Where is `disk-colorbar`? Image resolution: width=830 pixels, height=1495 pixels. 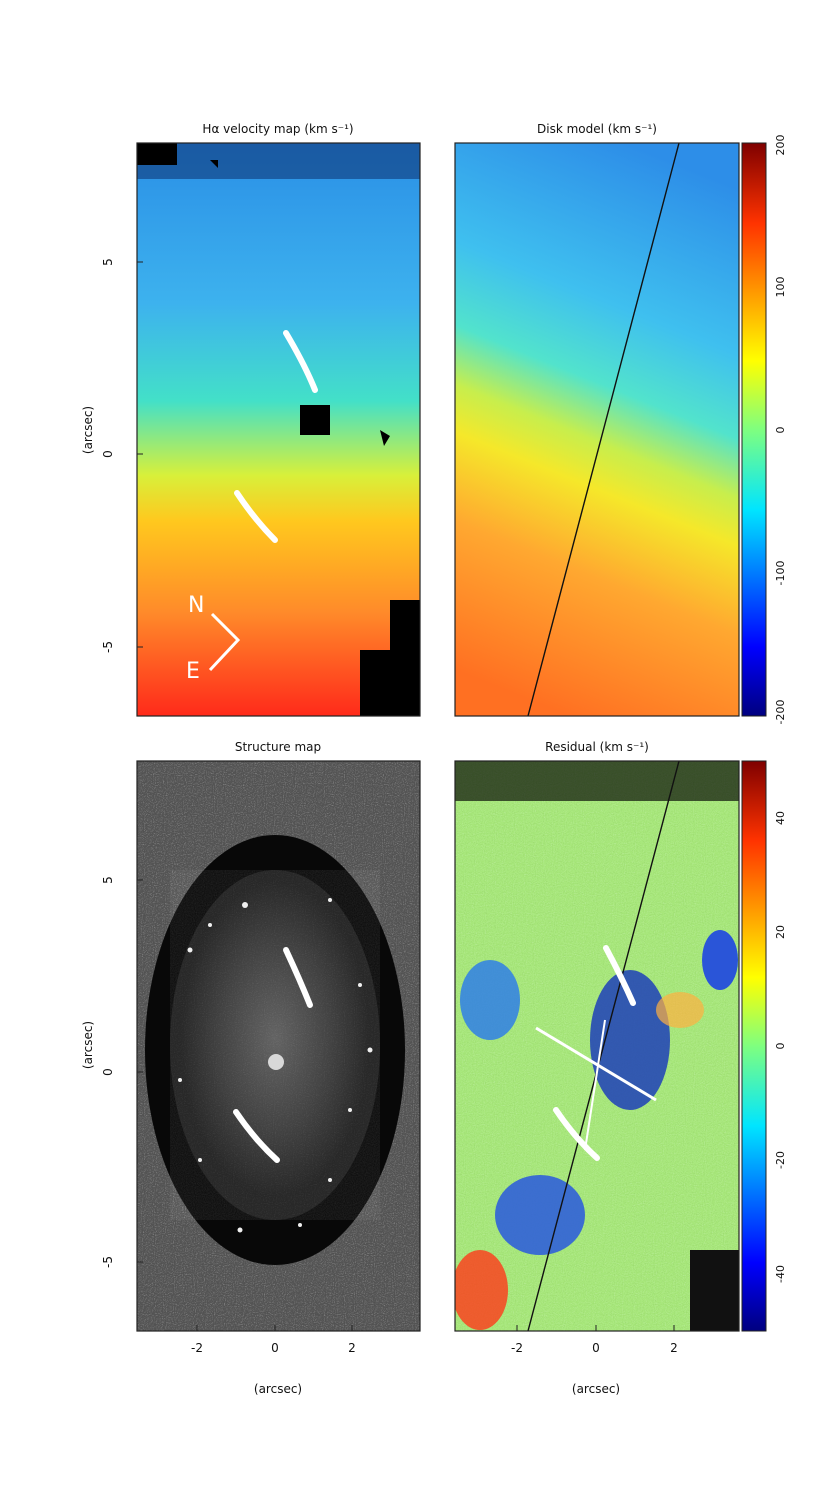 disk-colorbar is located at coordinates (754, 429).